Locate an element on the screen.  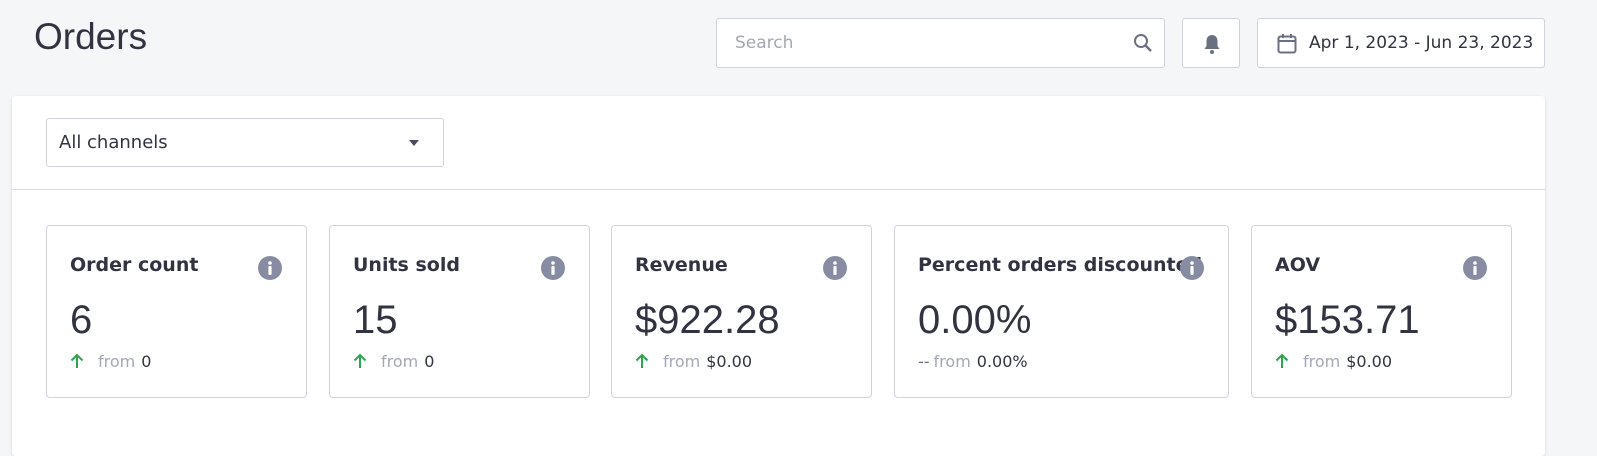
calendar-icon is located at coordinates (1287, 44).